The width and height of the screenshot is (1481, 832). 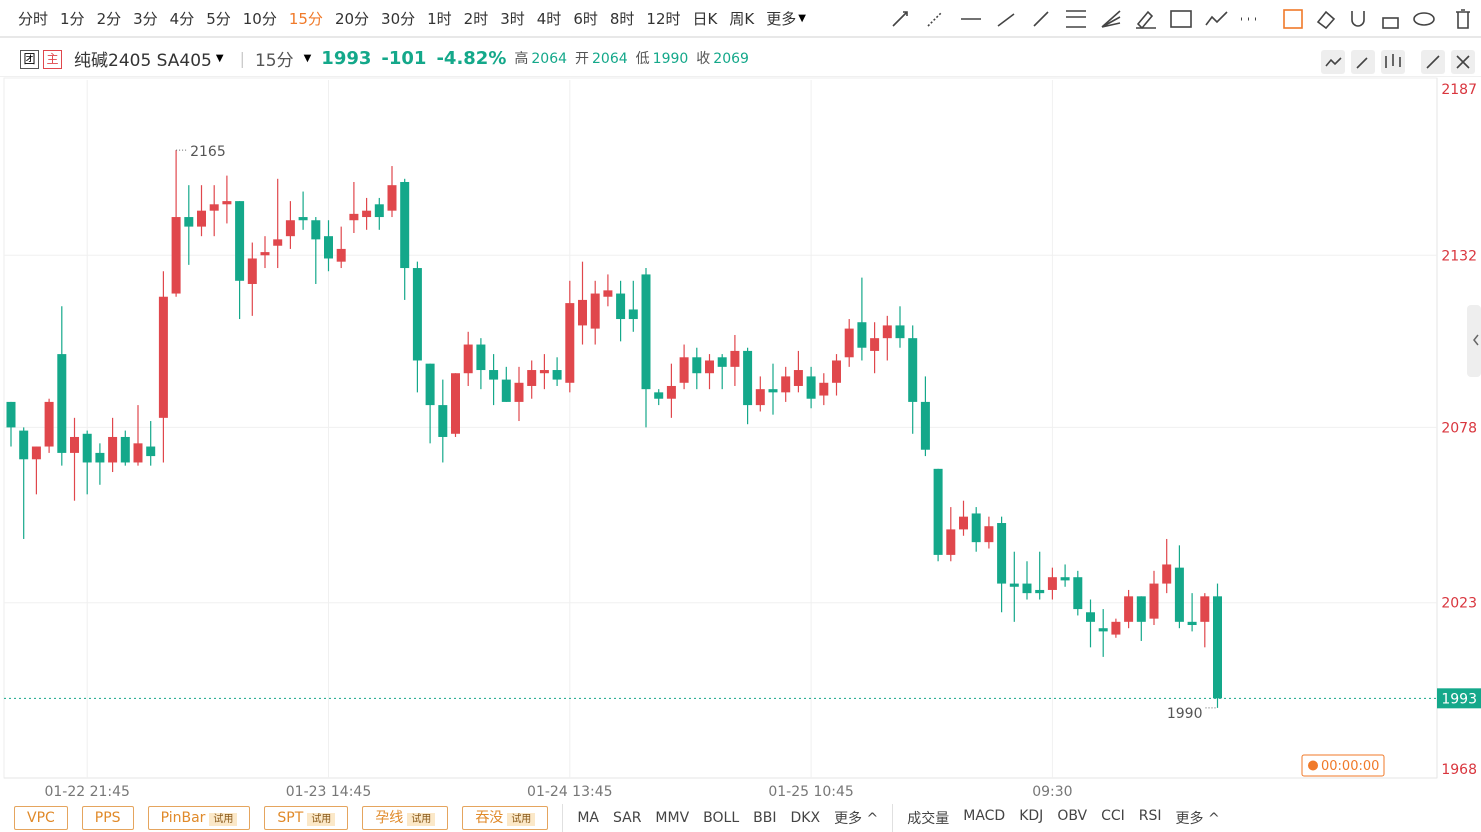 What do you see at coordinates (1006, 20) in the screenshot?
I see `tool-segment` at bounding box center [1006, 20].